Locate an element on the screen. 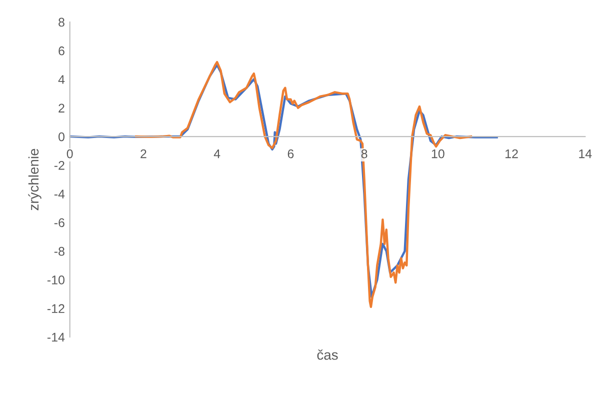  y-tick-label: -12 is located at coordinates (55, 308).